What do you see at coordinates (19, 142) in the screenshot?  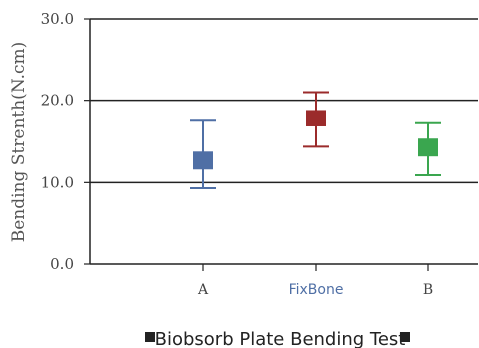 I see `y-axis-label: Bending Strenth(N.cm)` at bounding box center [19, 142].